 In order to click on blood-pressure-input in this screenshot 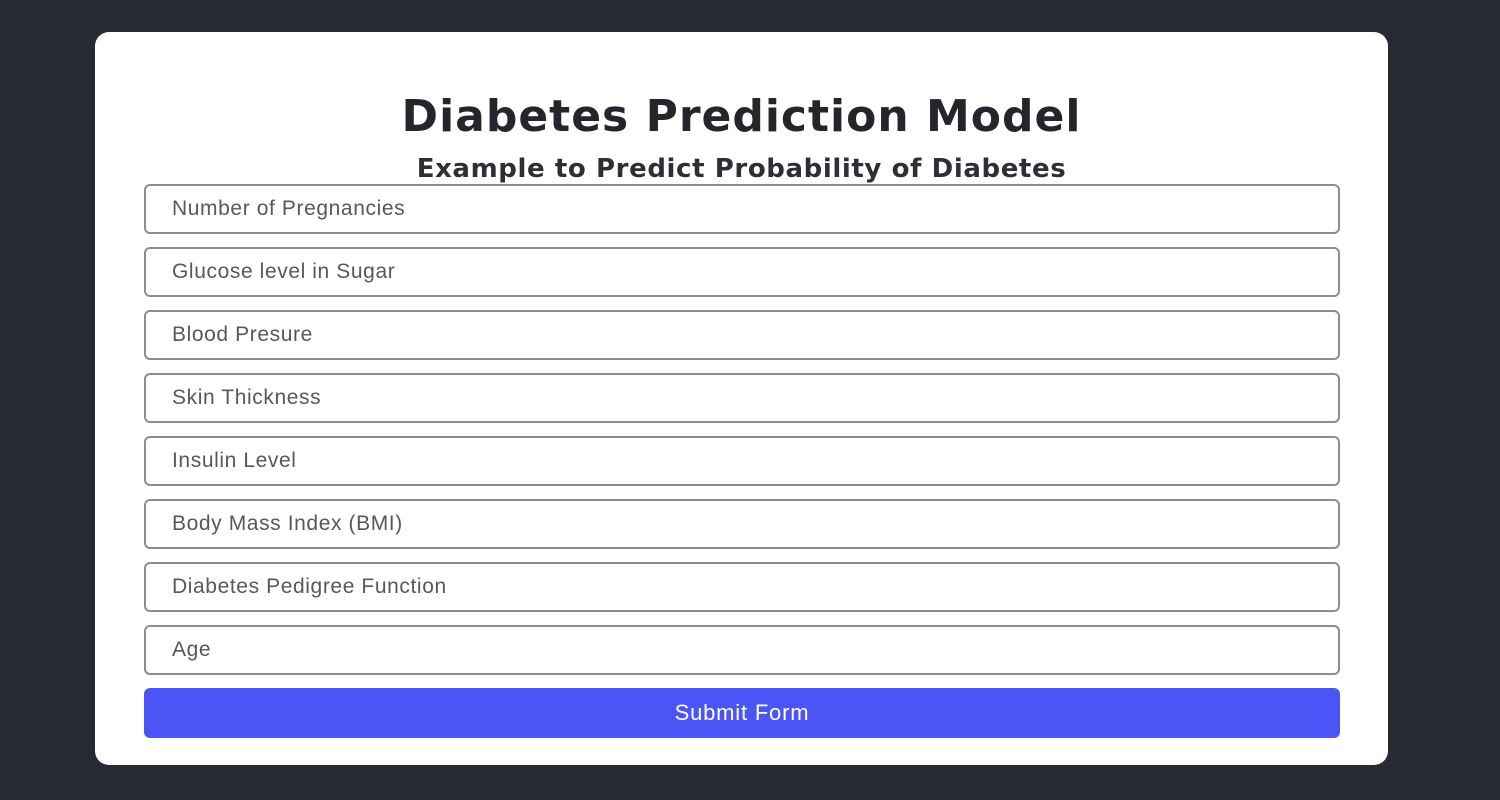, I will do `click(742, 335)`.